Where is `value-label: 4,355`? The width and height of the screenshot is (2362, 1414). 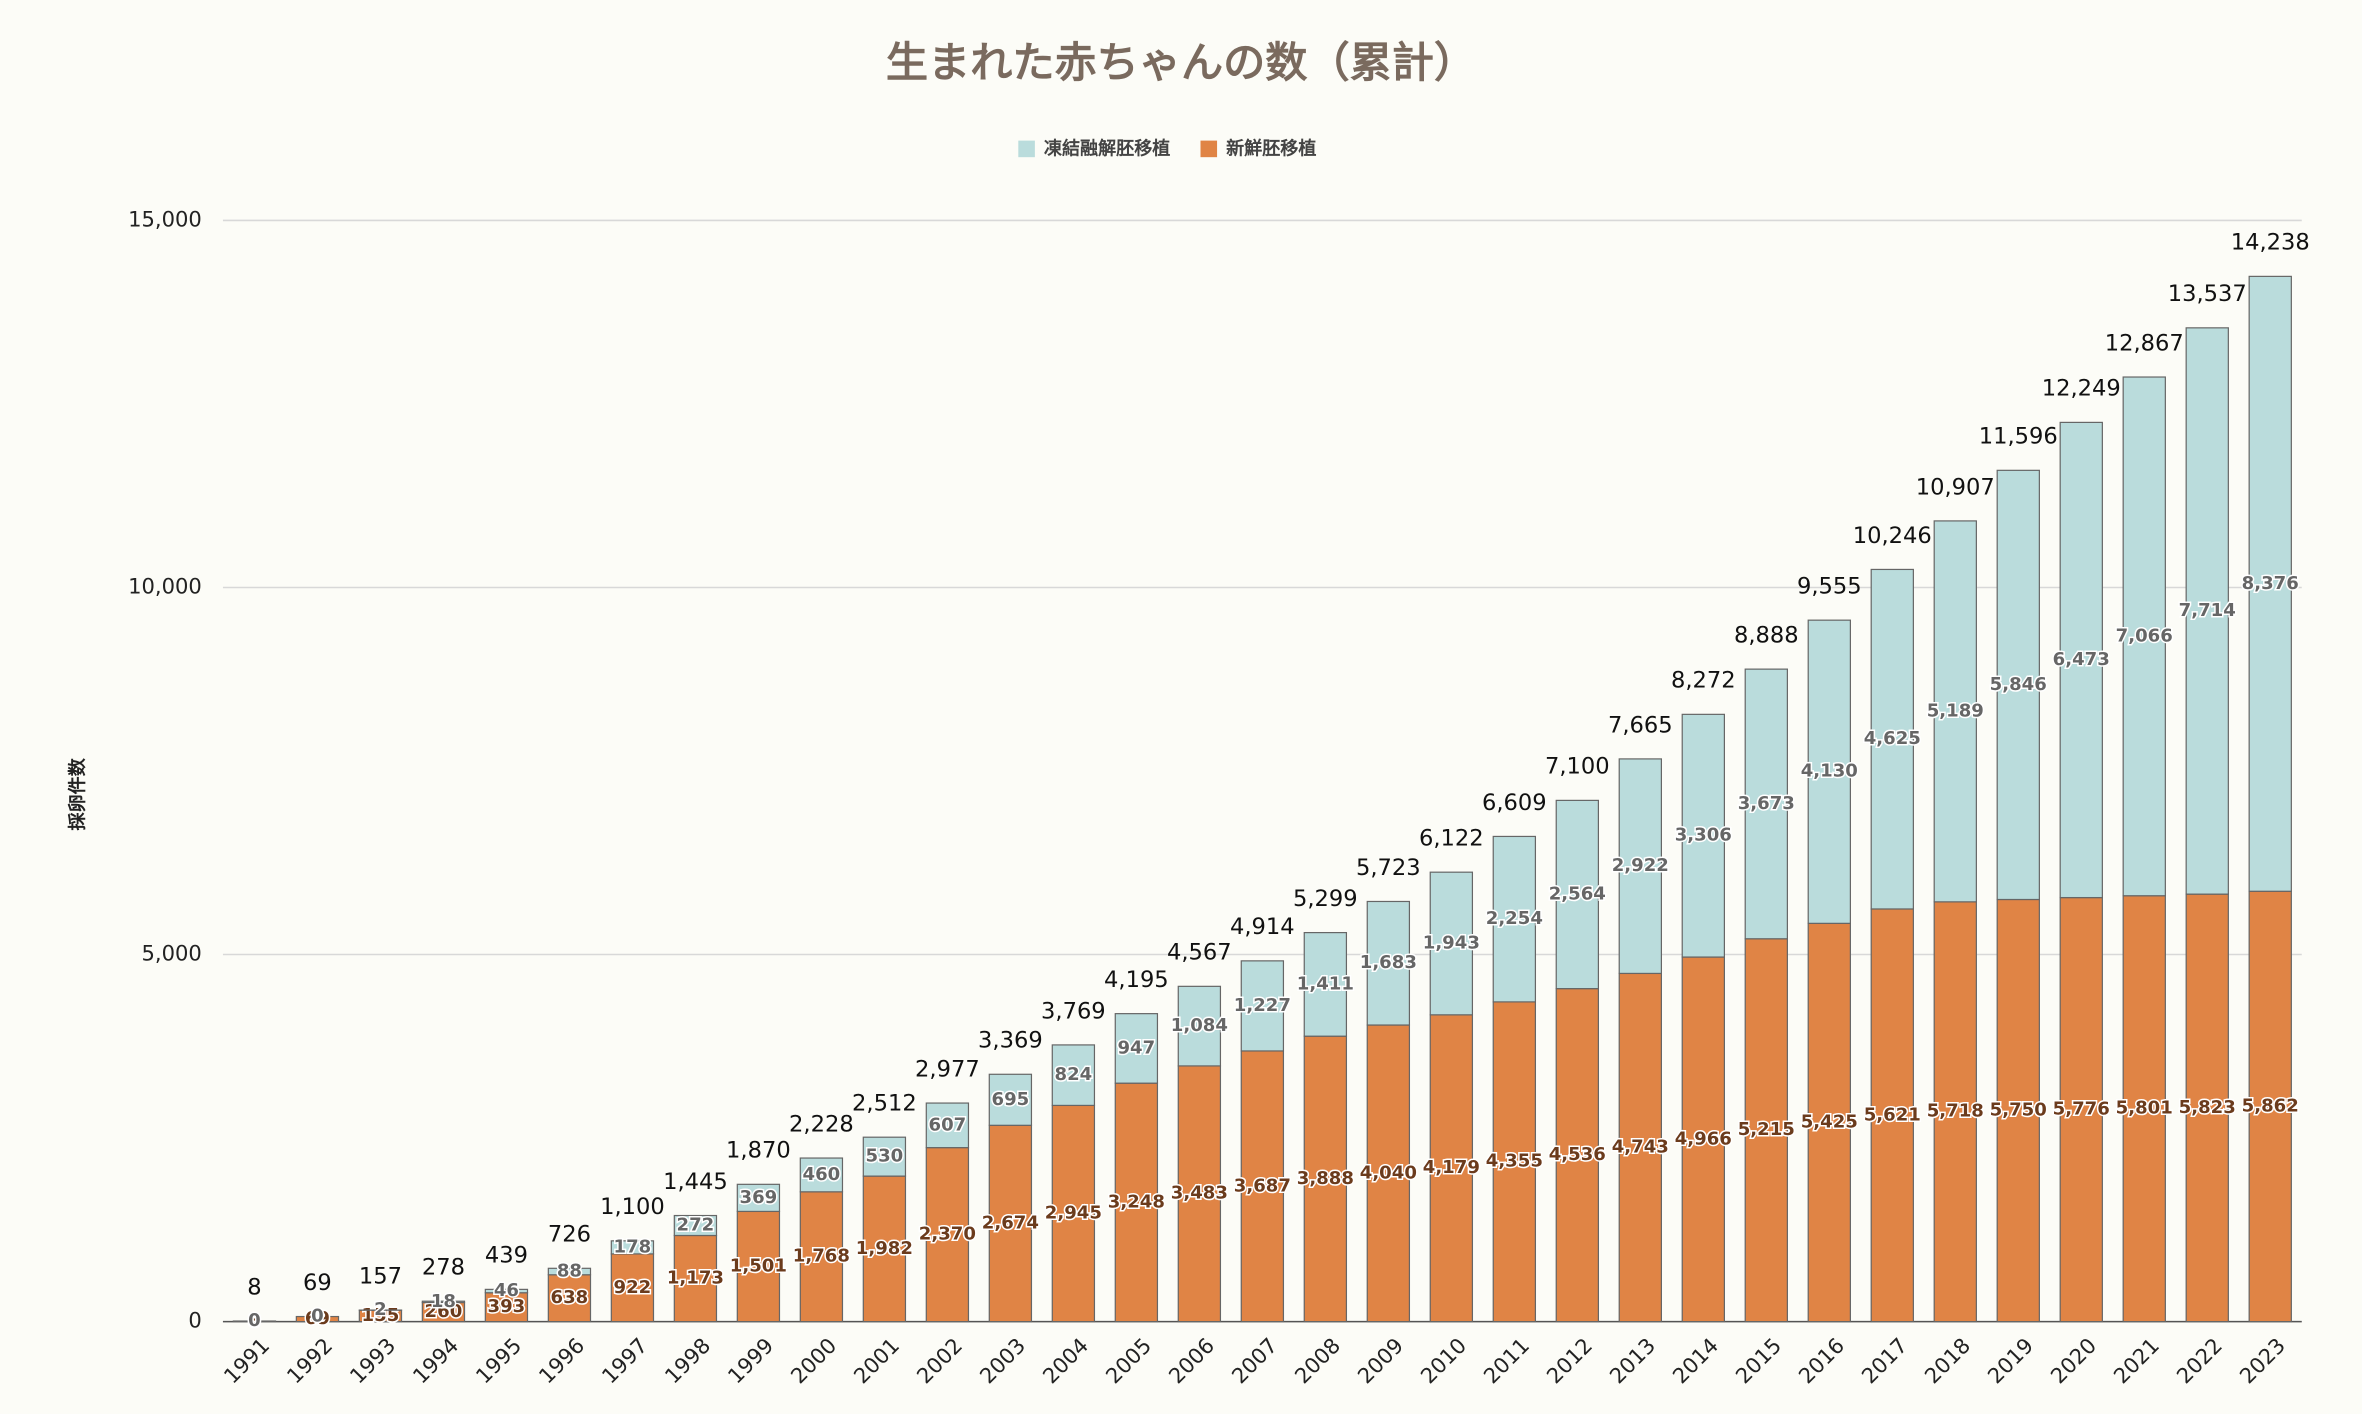 value-label: 4,355 is located at coordinates (1514, 1161).